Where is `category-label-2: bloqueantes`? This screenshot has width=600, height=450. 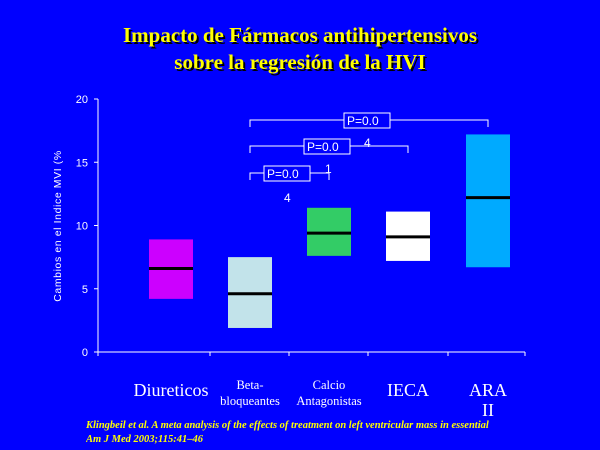
category-label-2: bloqueantes is located at coordinates (250, 401).